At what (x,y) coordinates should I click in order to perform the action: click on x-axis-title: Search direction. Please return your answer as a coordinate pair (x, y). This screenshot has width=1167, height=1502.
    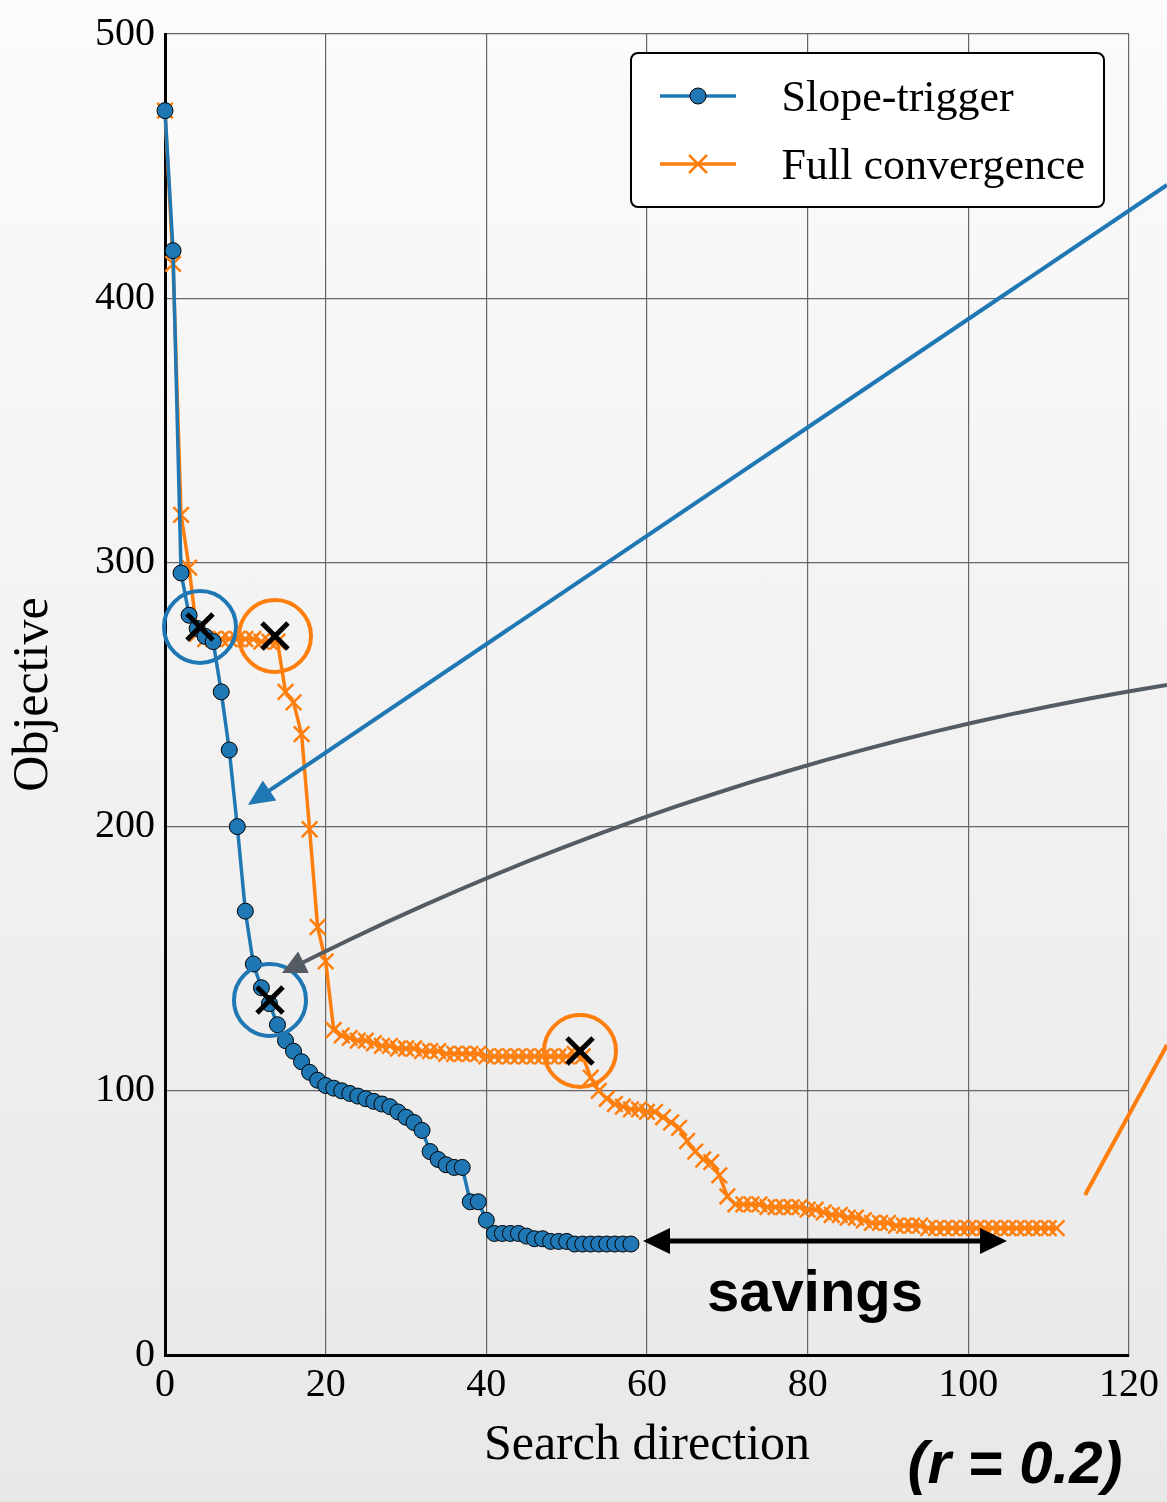
    Looking at the image, I should click on (647, 1442).